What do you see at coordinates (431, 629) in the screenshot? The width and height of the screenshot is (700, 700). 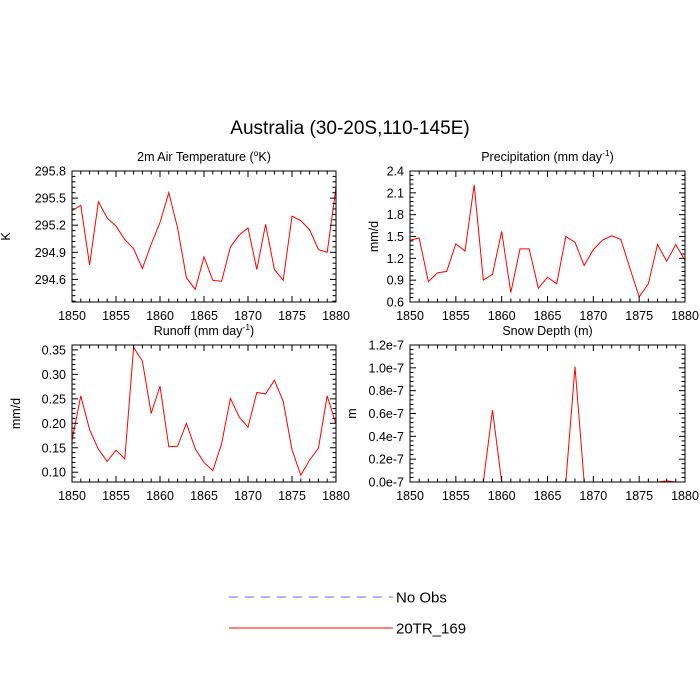 I see `legend-label: 20TR_169` at bounding box center [431, 629].